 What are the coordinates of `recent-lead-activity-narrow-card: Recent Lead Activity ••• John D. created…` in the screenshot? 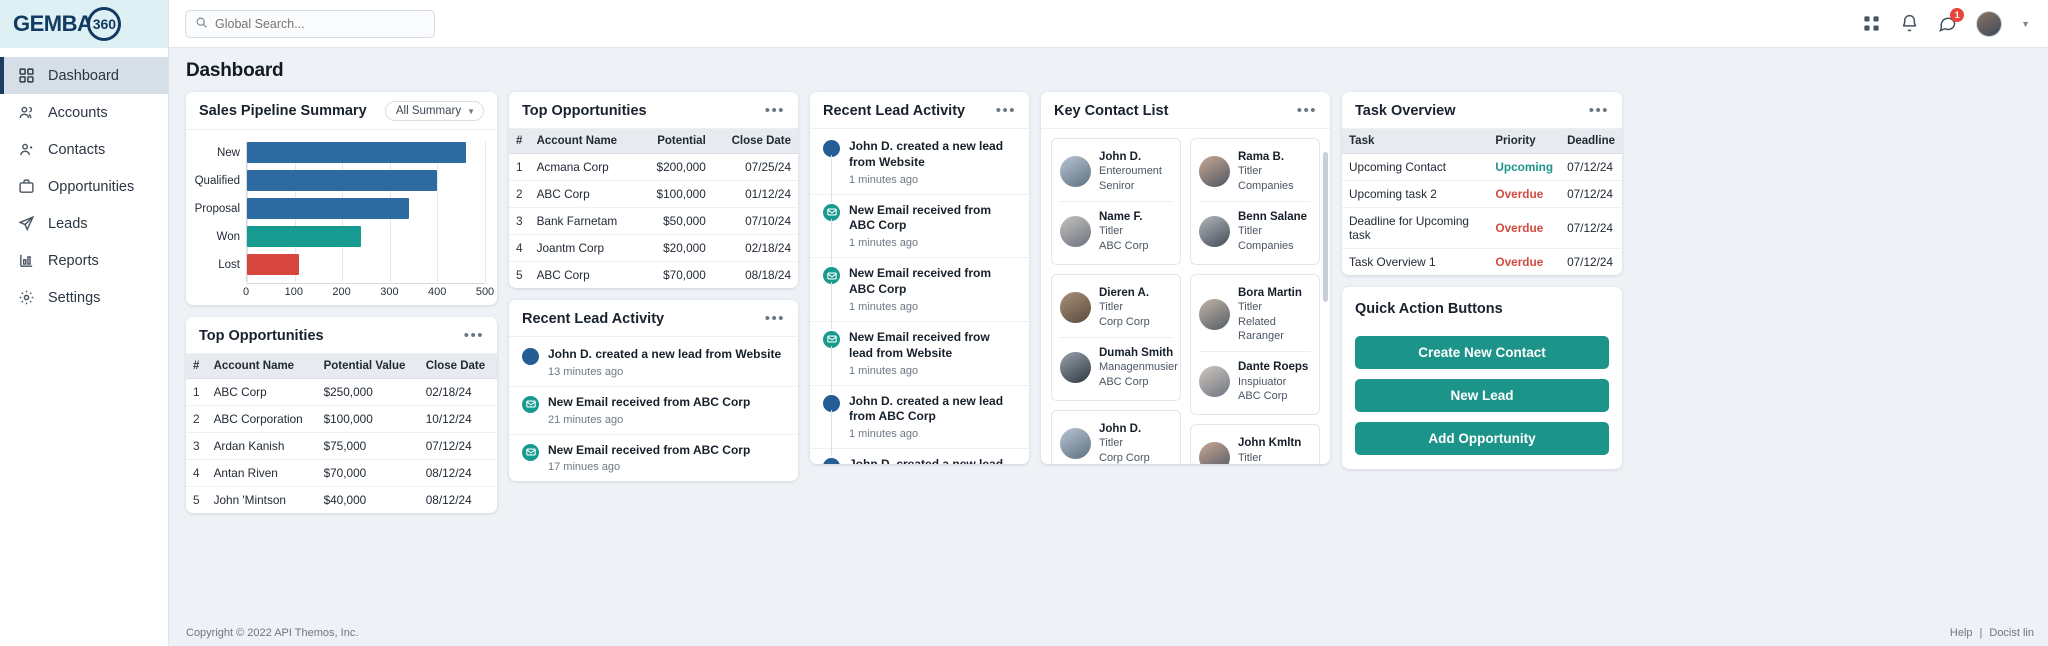 It's located at (919, 278).